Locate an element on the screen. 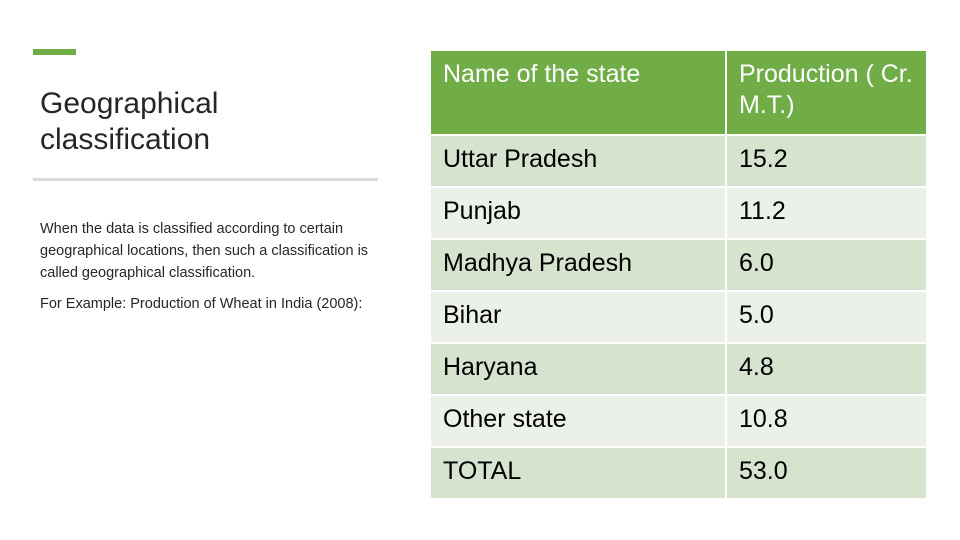  state-cell: Uttar Pradesh is located at coordinates (578, 161).